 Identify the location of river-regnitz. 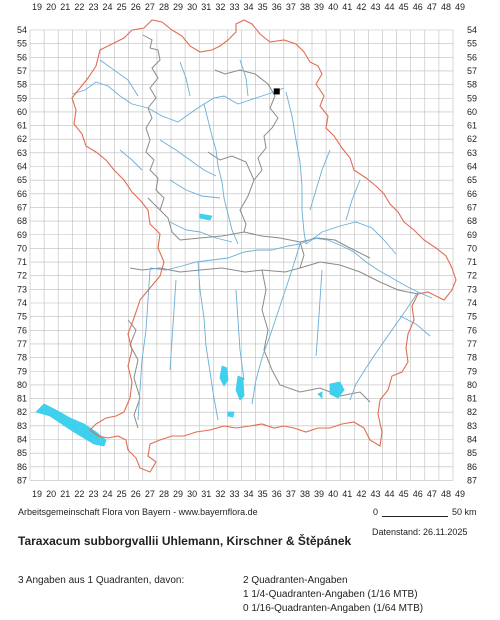
(221, 174).